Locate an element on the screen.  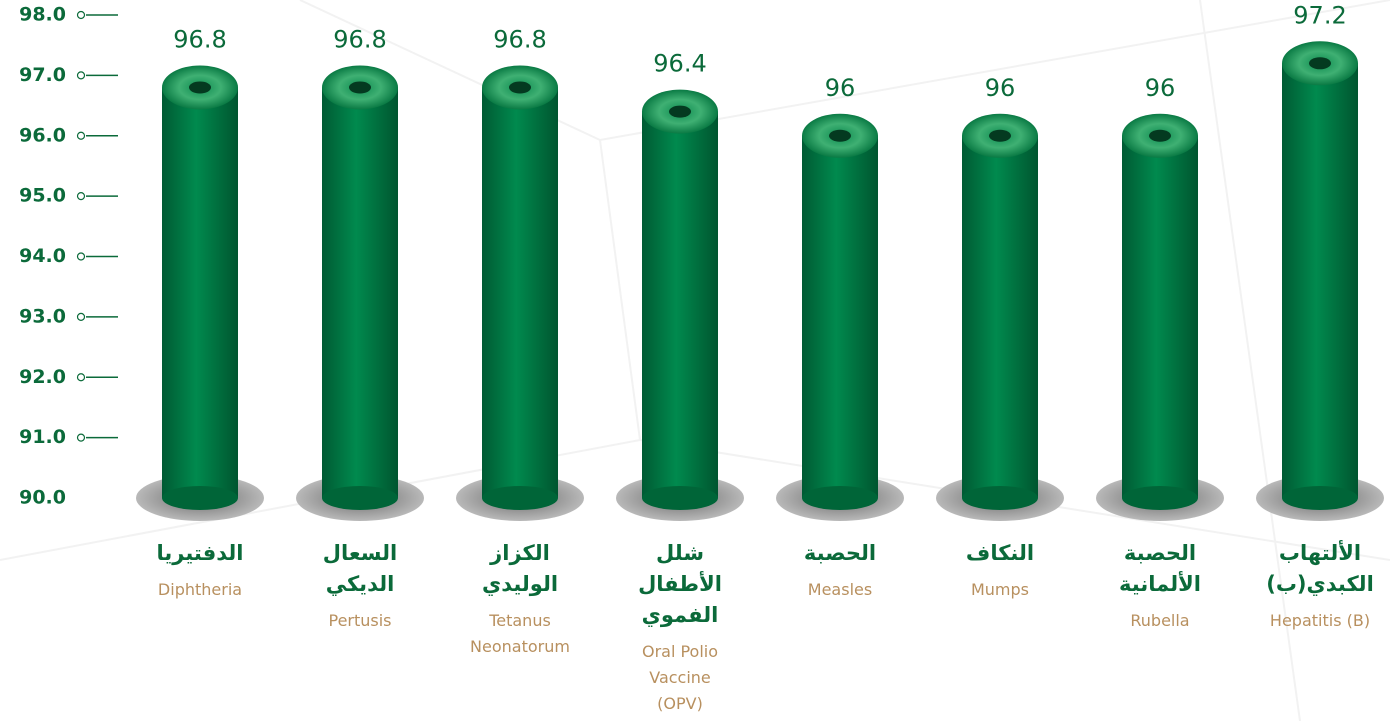
y-tick-label: 96.0 is located at coordinates (42, 135).